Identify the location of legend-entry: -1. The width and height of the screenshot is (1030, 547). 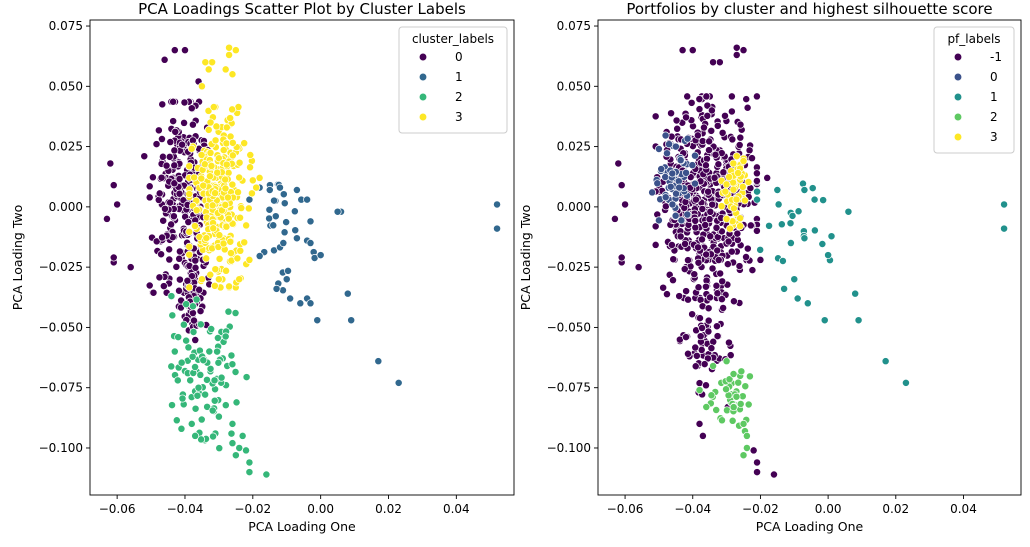
(996, 57).